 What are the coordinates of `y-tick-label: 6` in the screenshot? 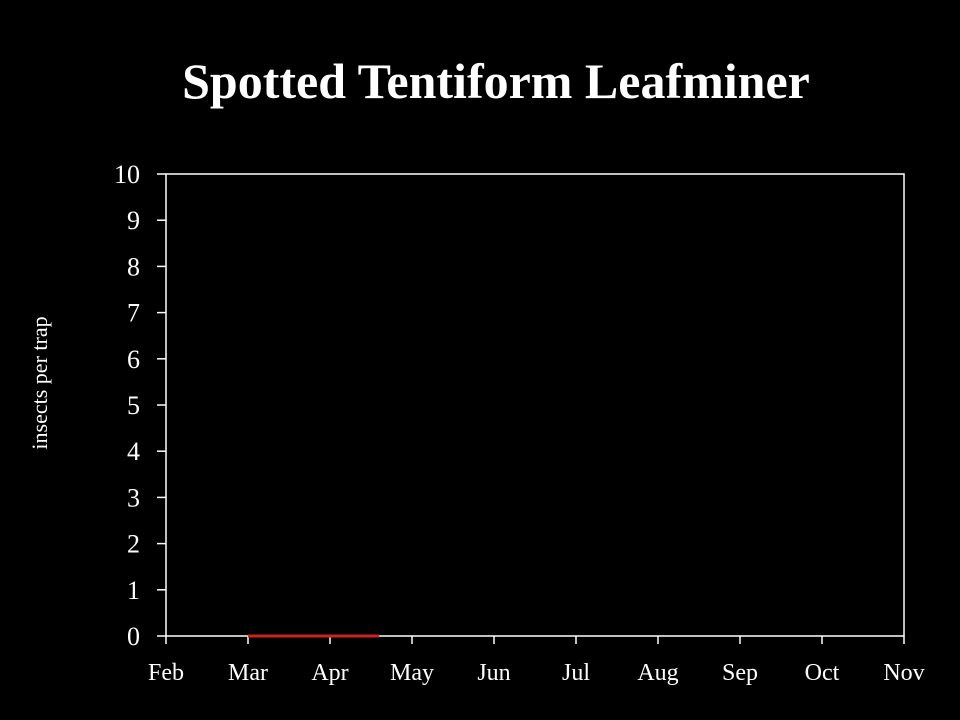 It's located at (133, 359).